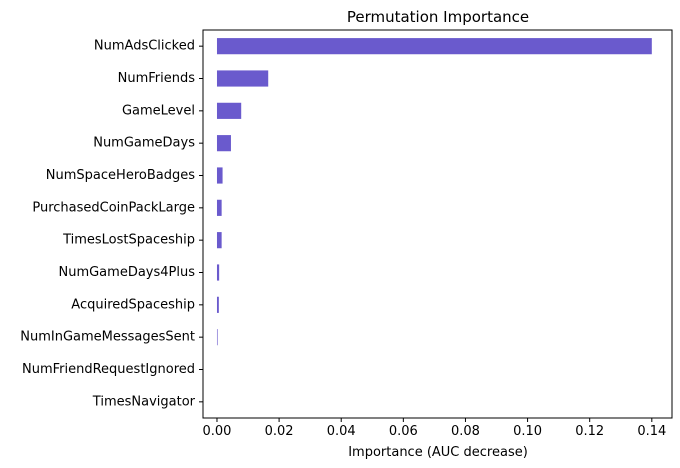 This screenshot has width=680, height=468. What do you see at coordinates (158, 110) in the screenshot?
I see `category-label-gamelevel: GameLevel` at bounding box center [158, 110].